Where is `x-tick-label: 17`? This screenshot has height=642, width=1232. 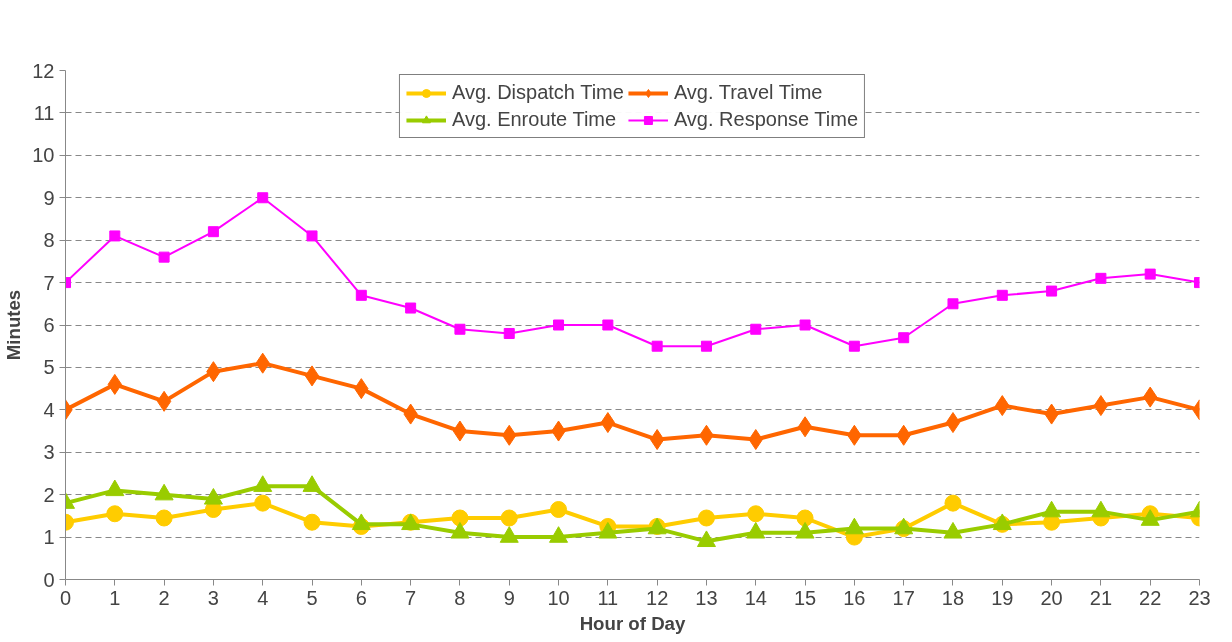
x-tick-label: 17 is located at coordinates (903, 597).